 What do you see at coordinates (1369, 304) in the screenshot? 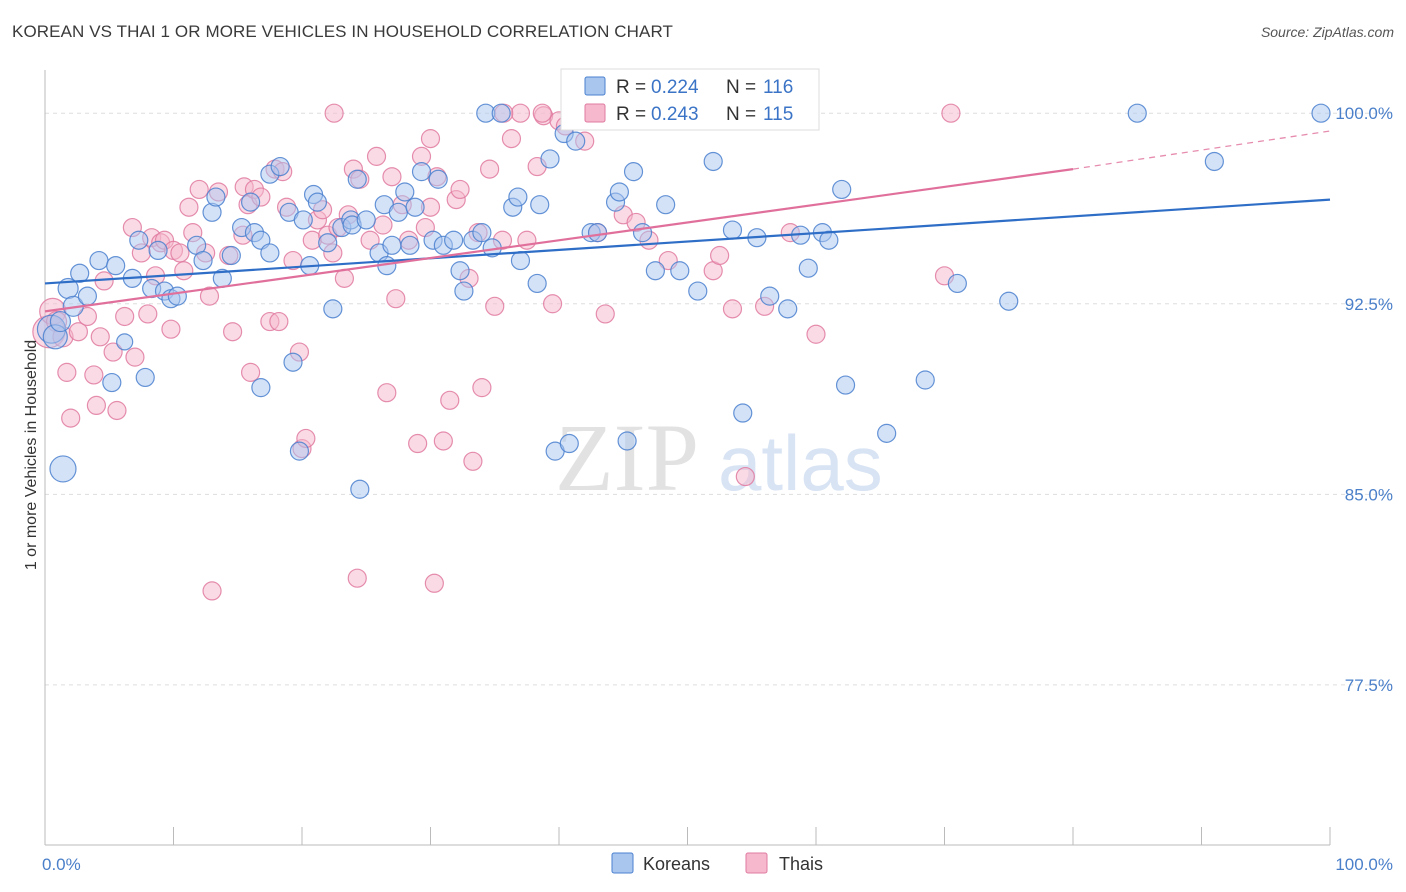
I see `y-tick-label-1: 92.5%` at bounding box center [1369, 304].